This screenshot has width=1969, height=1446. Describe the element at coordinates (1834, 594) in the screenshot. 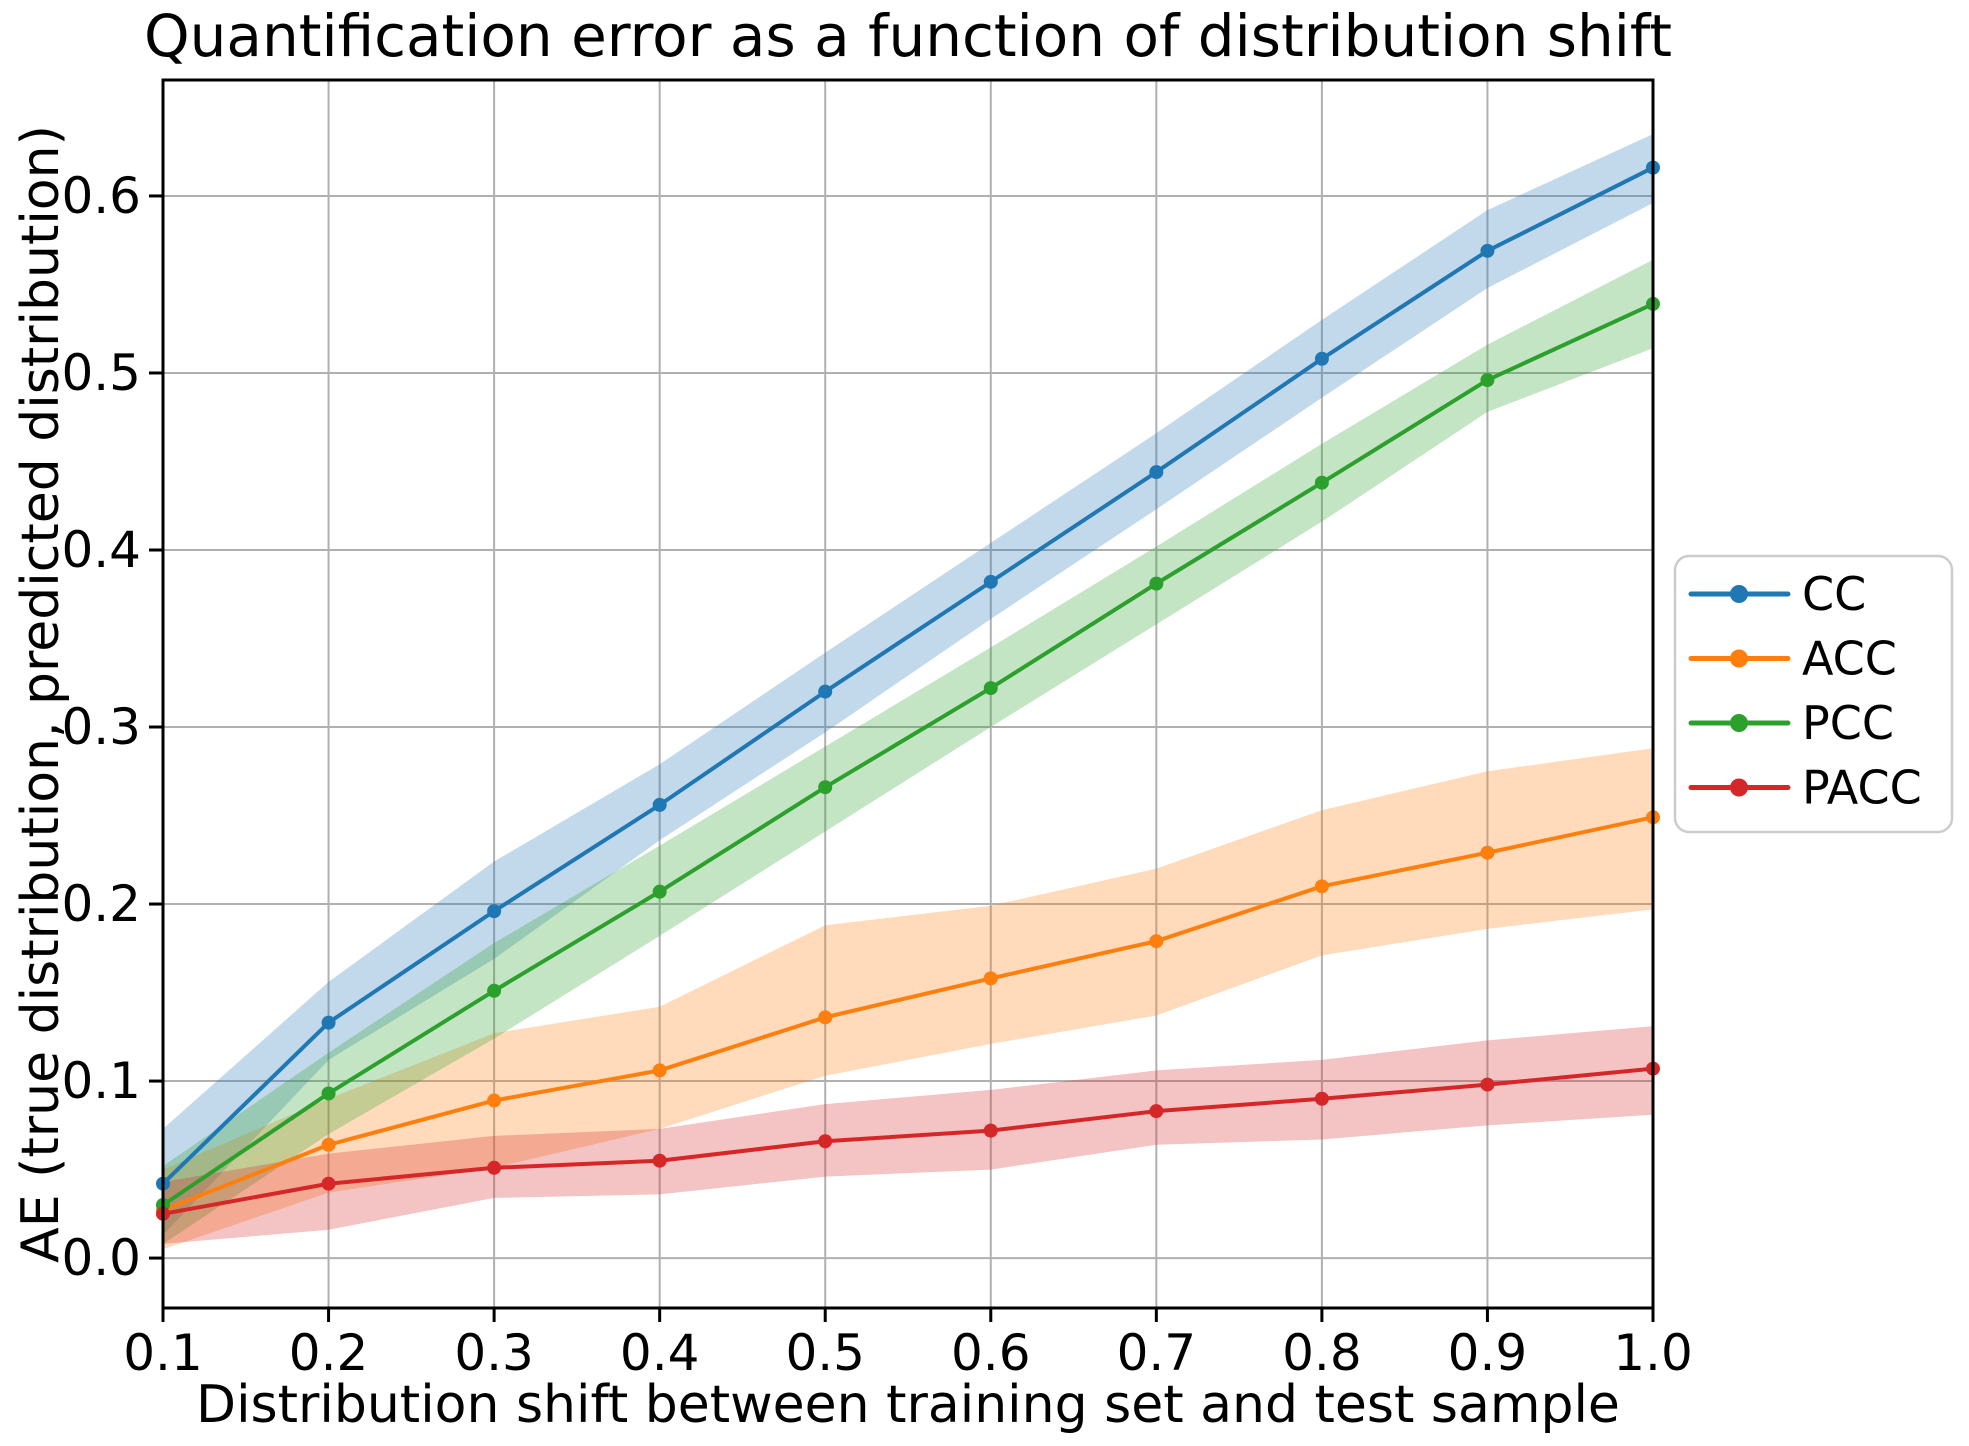

I see `legend-label-CC: CC` at that location.